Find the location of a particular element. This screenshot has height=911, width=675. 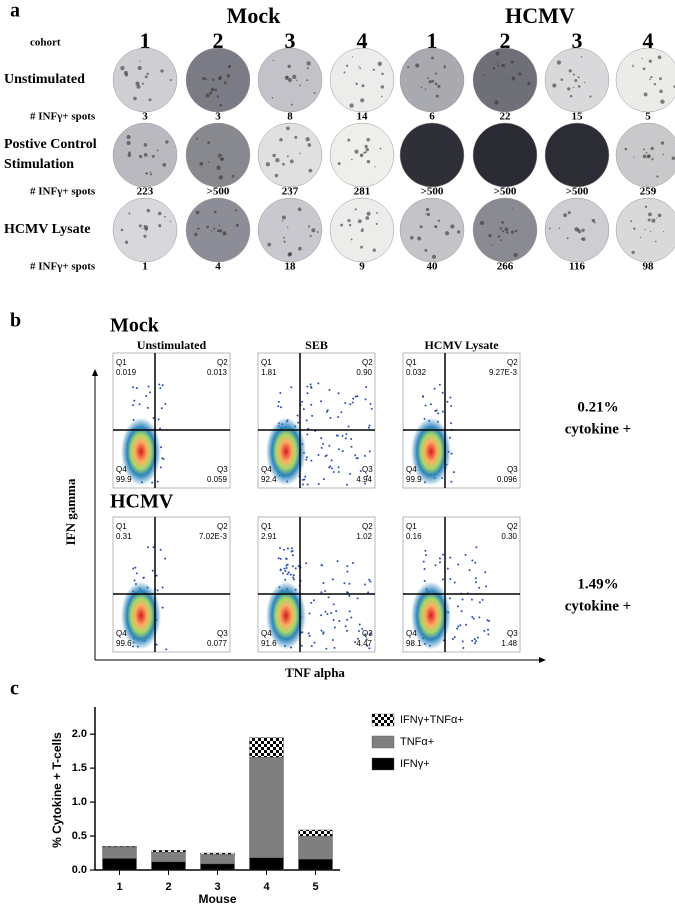

axis-label: IFN gamma is located at coordinates (70, 511).